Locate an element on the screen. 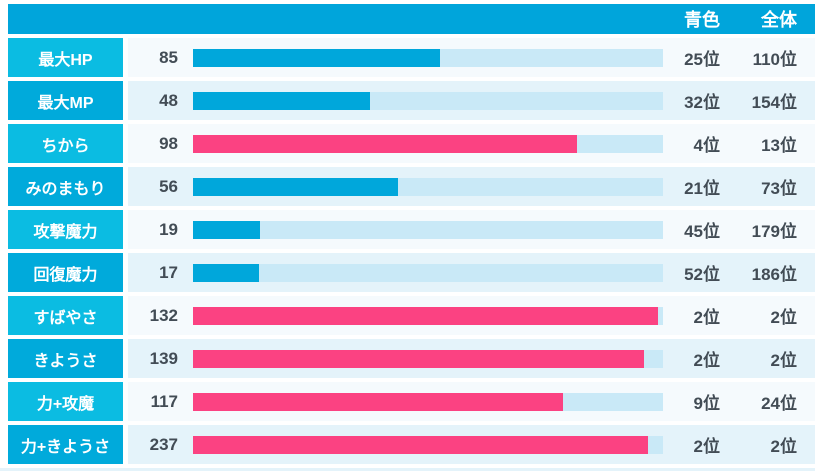 This screenshot has height=471, width=815. table-row: 最大MP 48 32位 154位 is located at coordinates (411, 100).